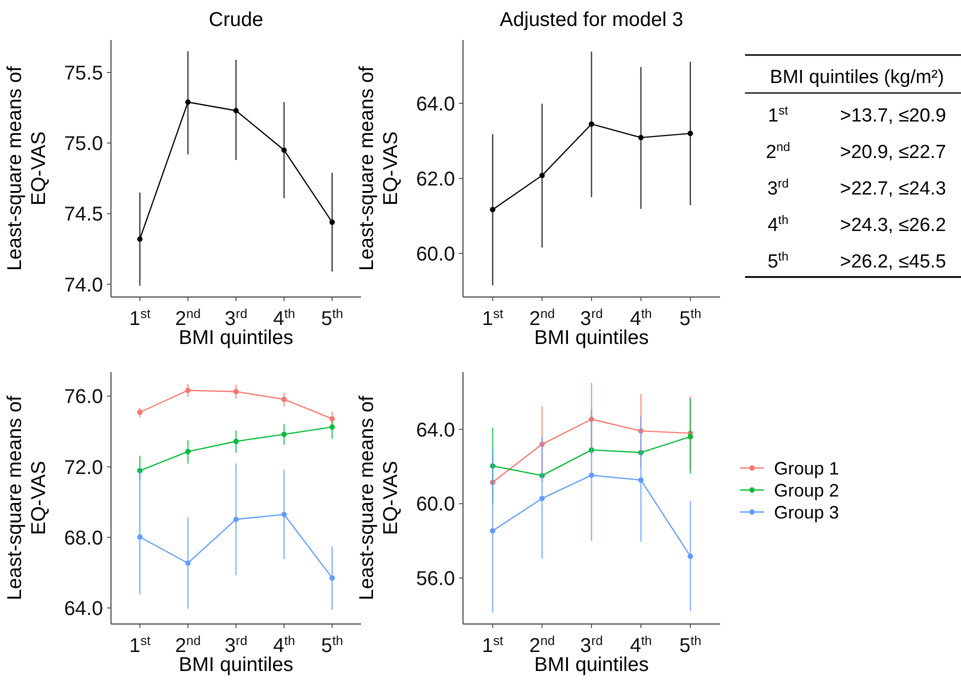 Image resolution: width=961 pixels, height=684 pixels. Describe the element at coordinates (83, 397) in the screenshot. I see `y-tick-label: 76.0` at that location.